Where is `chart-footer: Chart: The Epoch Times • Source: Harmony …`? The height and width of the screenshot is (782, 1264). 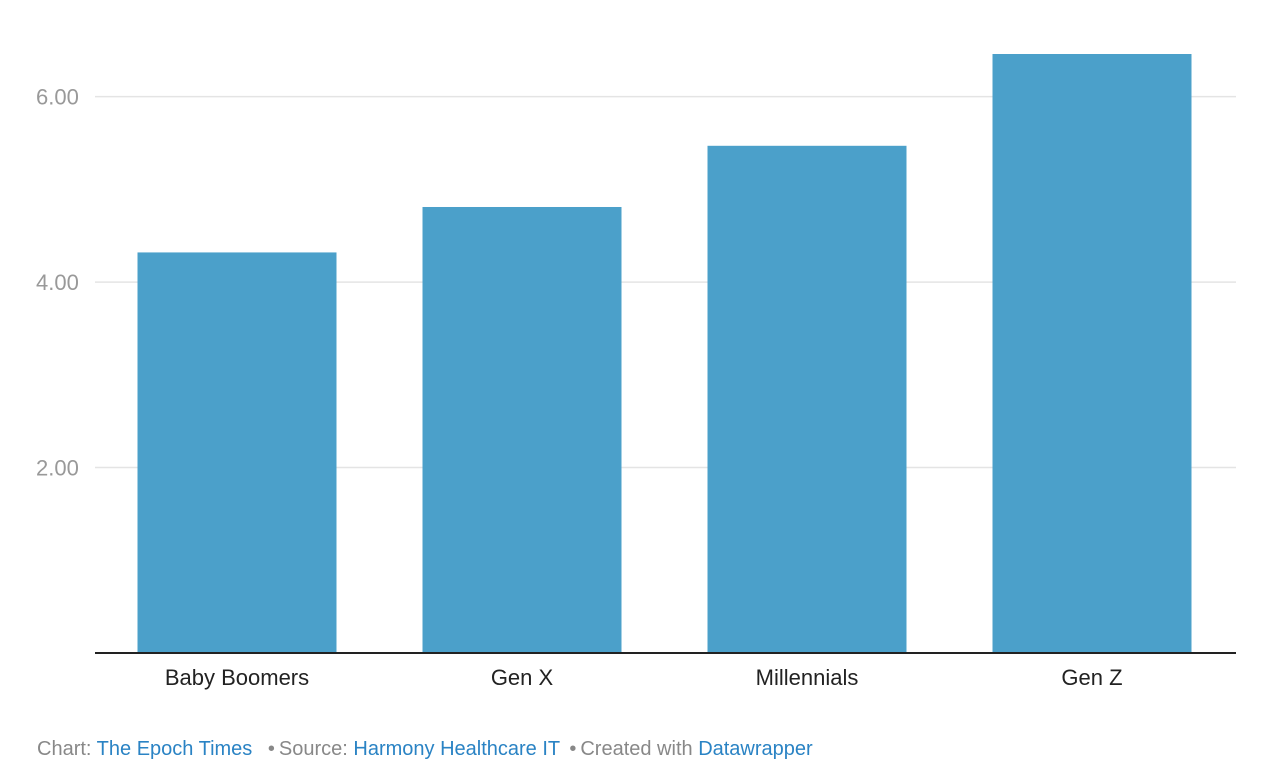
chart-footer: Chart: The Epoch Times • Source: Harmony … is located at coordinates (425, 749).